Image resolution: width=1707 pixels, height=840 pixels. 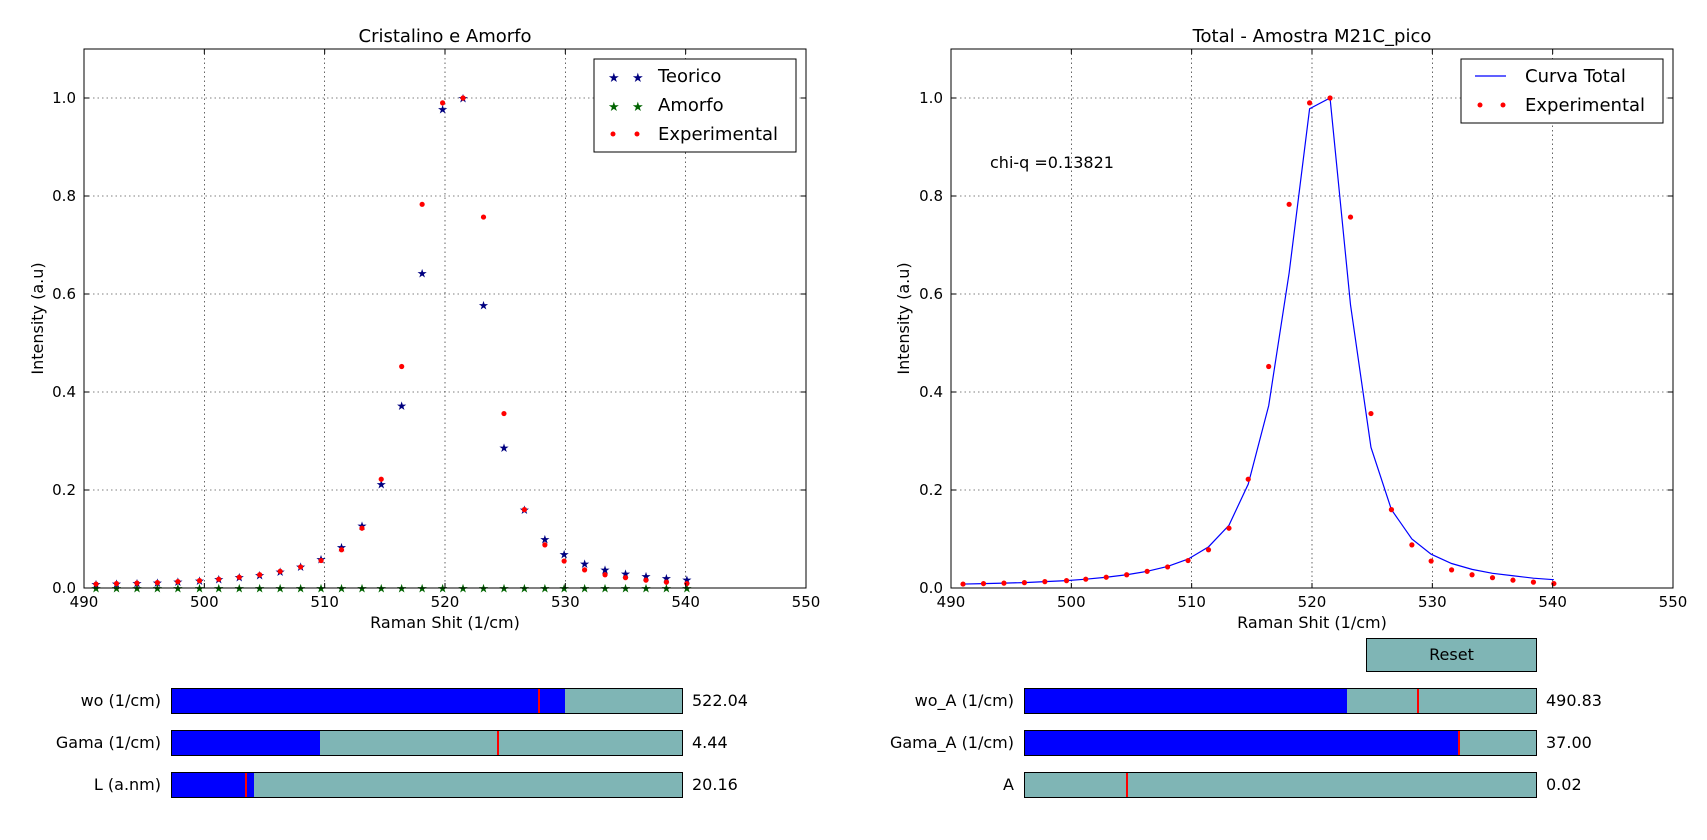 I want to click on star-point-0-23: ★, so click(x=564, y=555).